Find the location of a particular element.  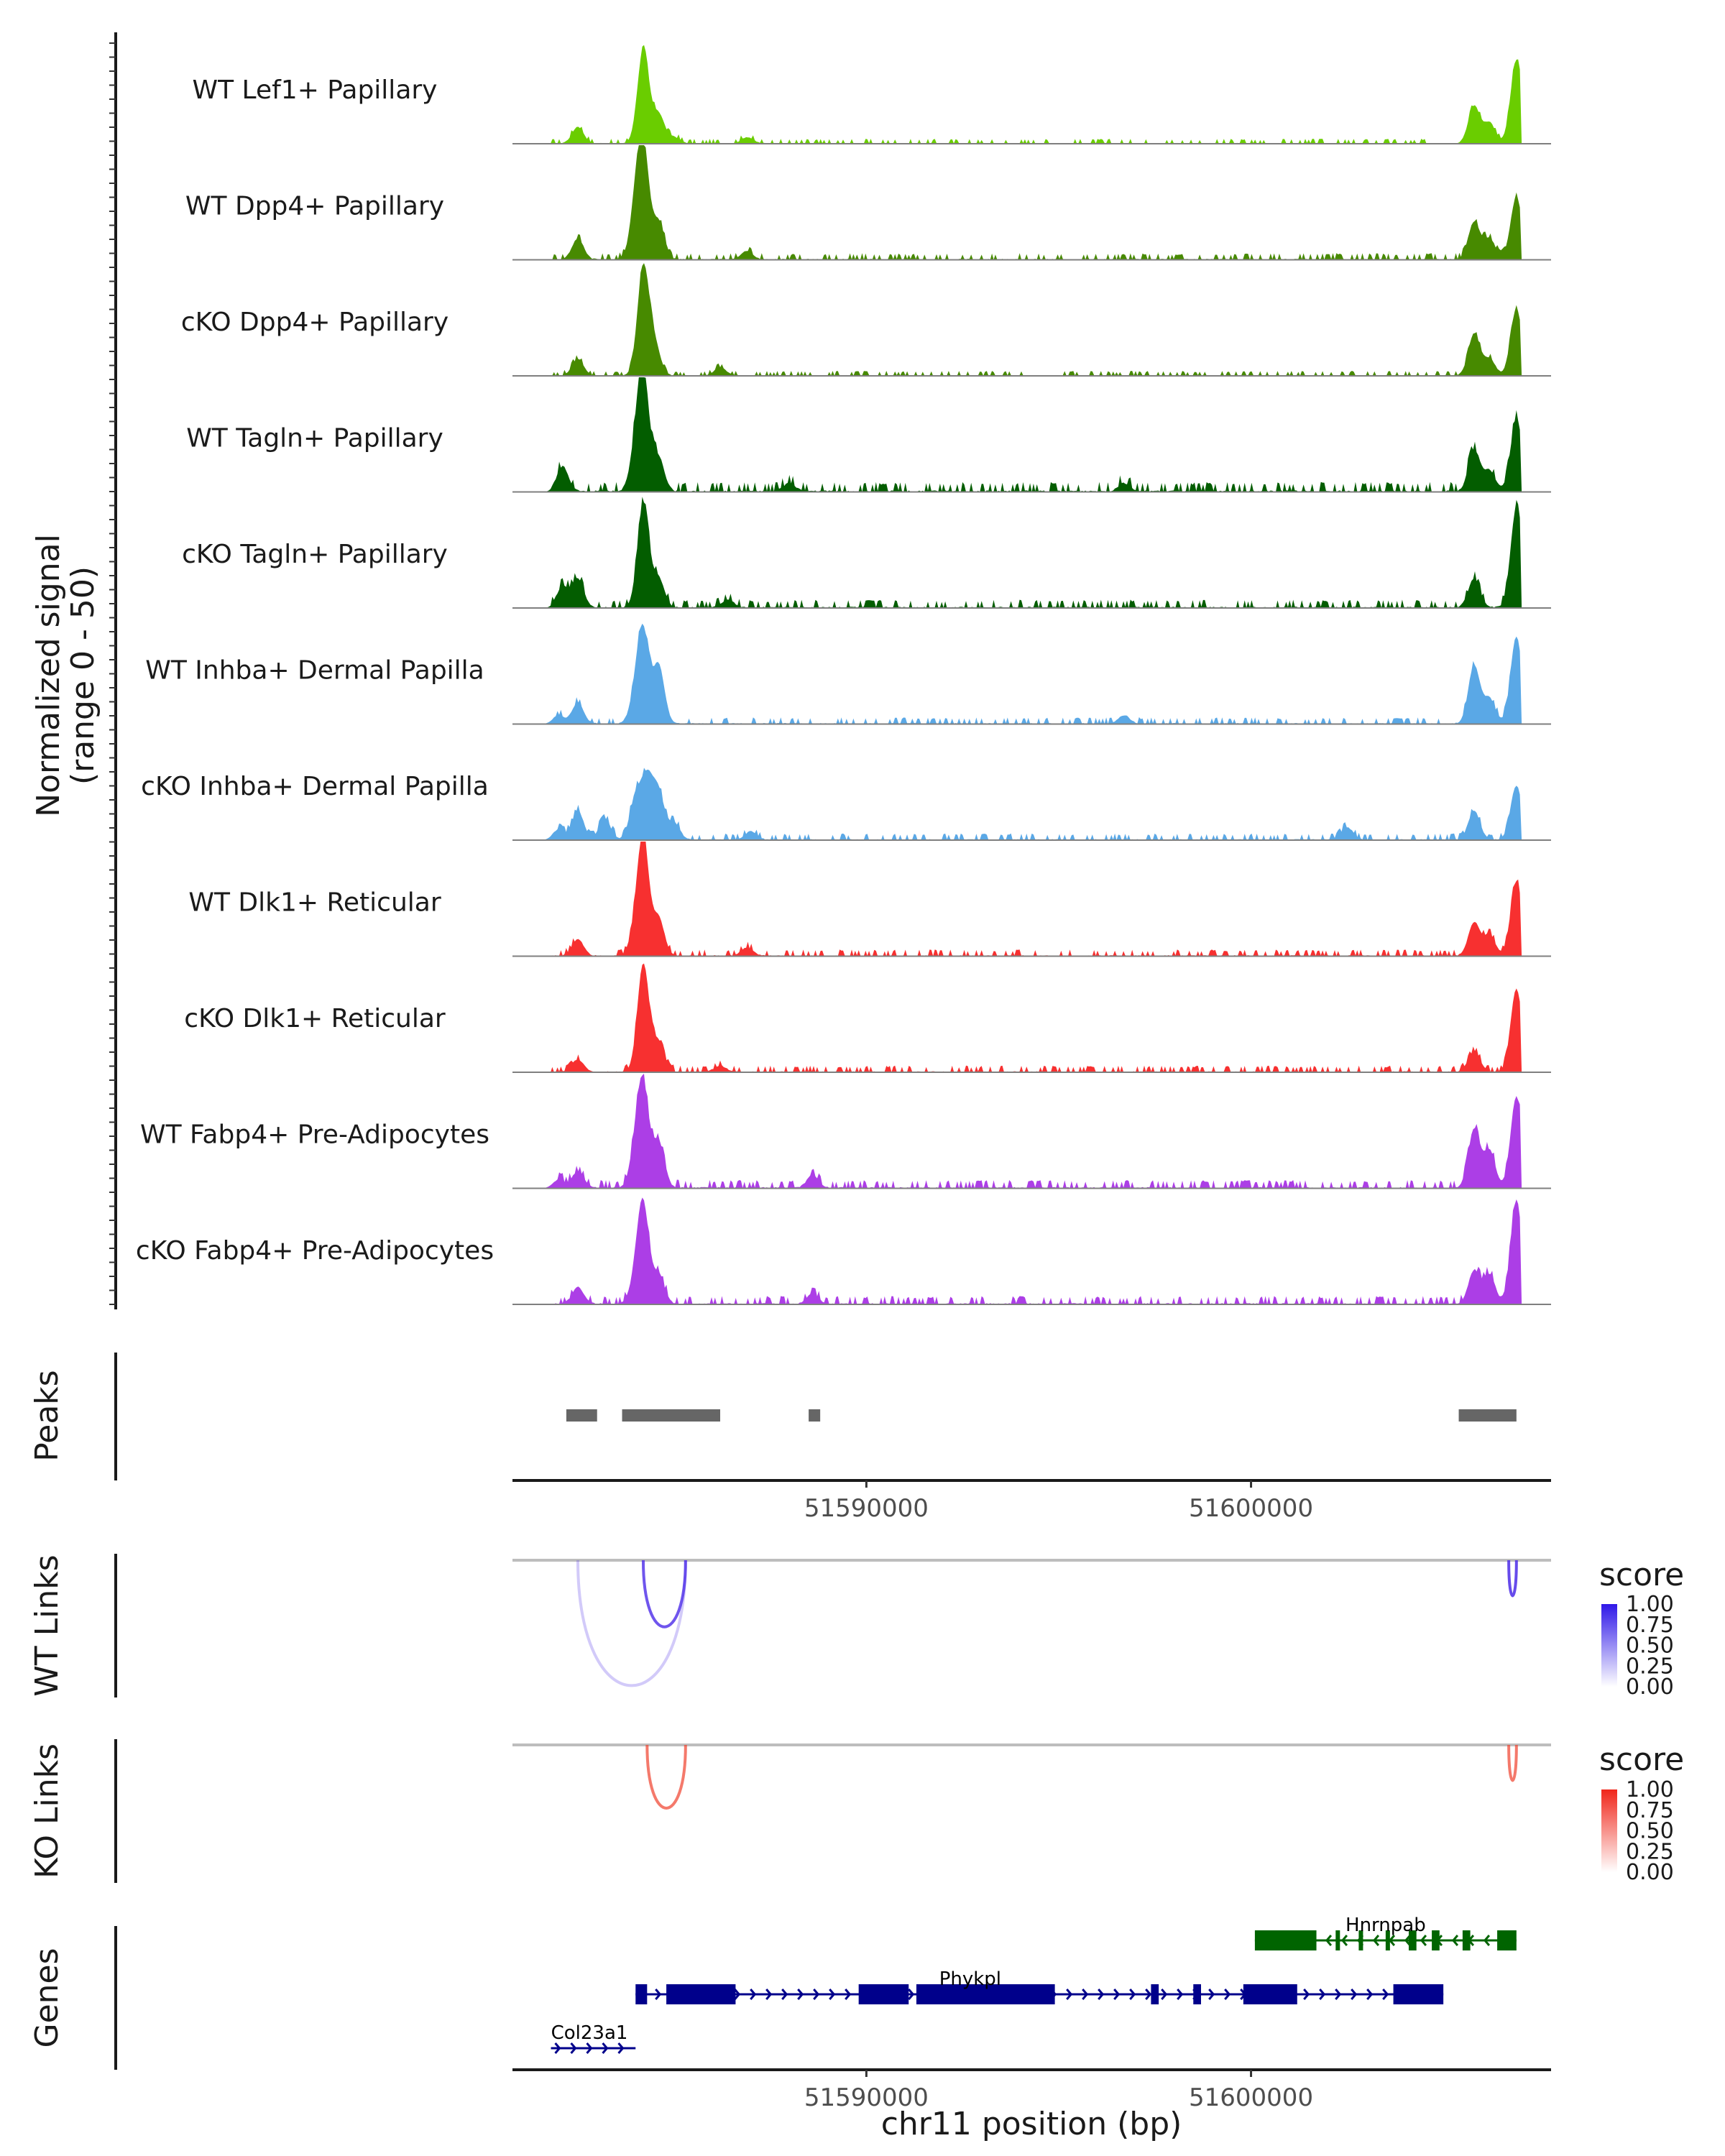

coverage-track-label-10: cKO Fabp4+ Pre-Adipocytes is located at coordinates (315, 1251).